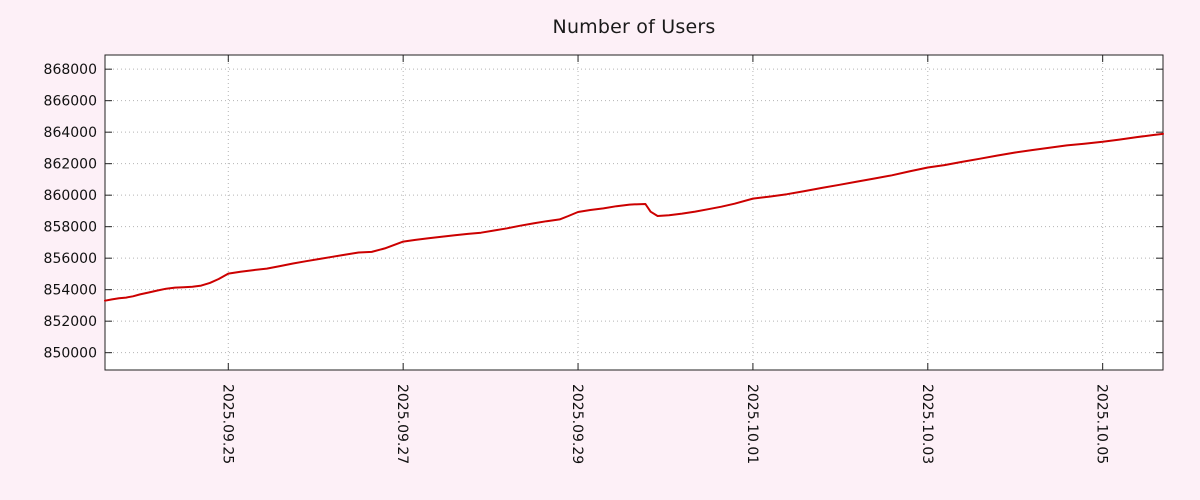 The image size is (1200, 500). What do you see at coordinates (70, 354) in the screenshot?
I see `y-tick-label: 850000` at bounding box center [70, 354].